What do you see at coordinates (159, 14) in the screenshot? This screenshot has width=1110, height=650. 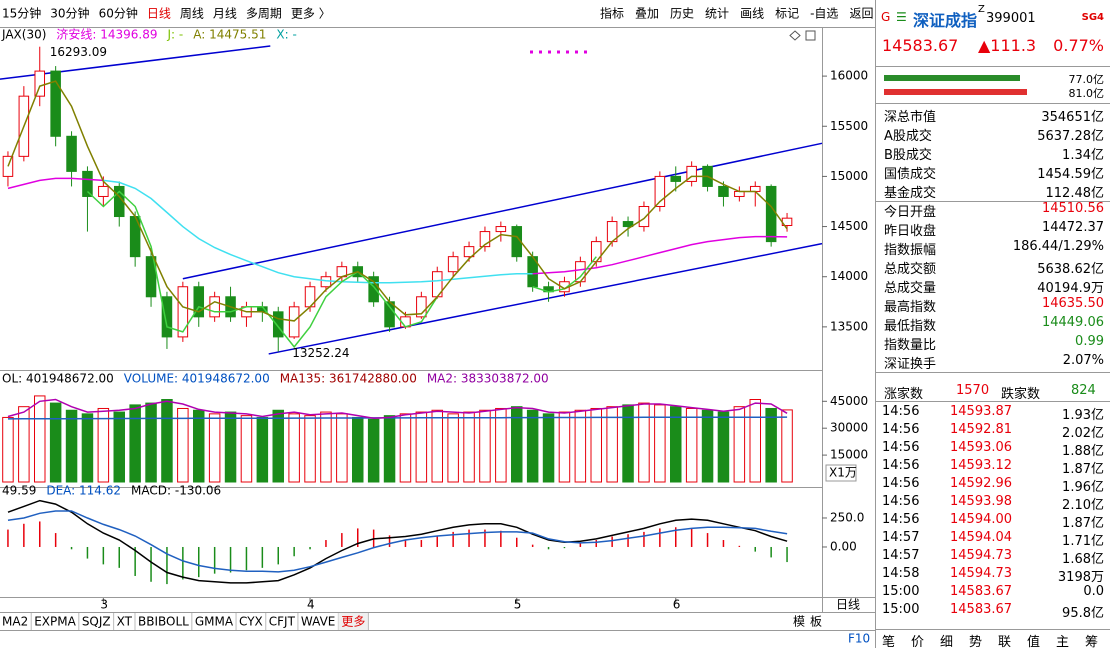 I see `period-tab: 日线` at bounding box center [159, 14].